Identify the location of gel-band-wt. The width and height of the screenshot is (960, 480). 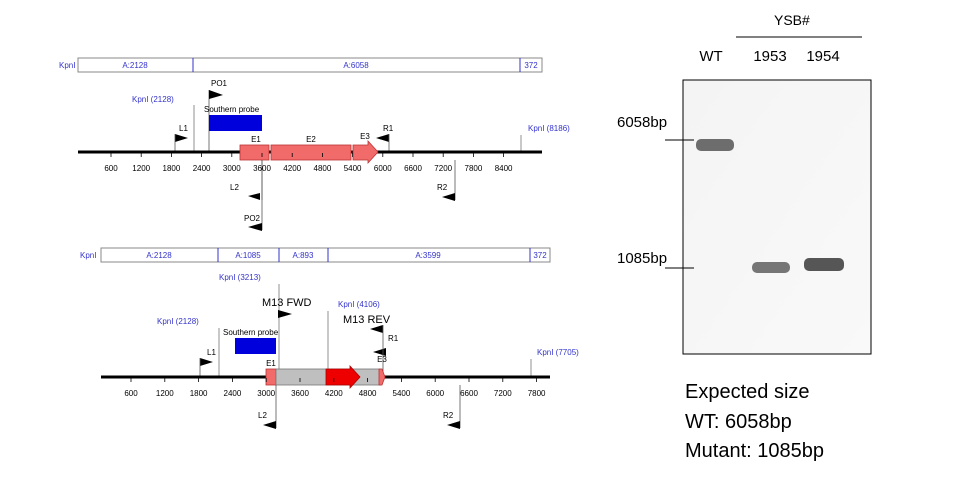
(715, 145).